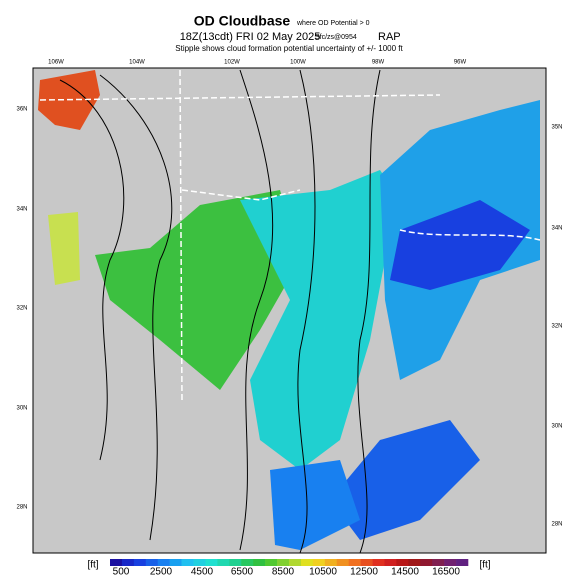 The height and width of the screenshot is (579, 579). What do you see at coordinates (333, 23) in the screenshot?
I see `title-note: where OD Potential > 0` at bounding box center [333, 23].